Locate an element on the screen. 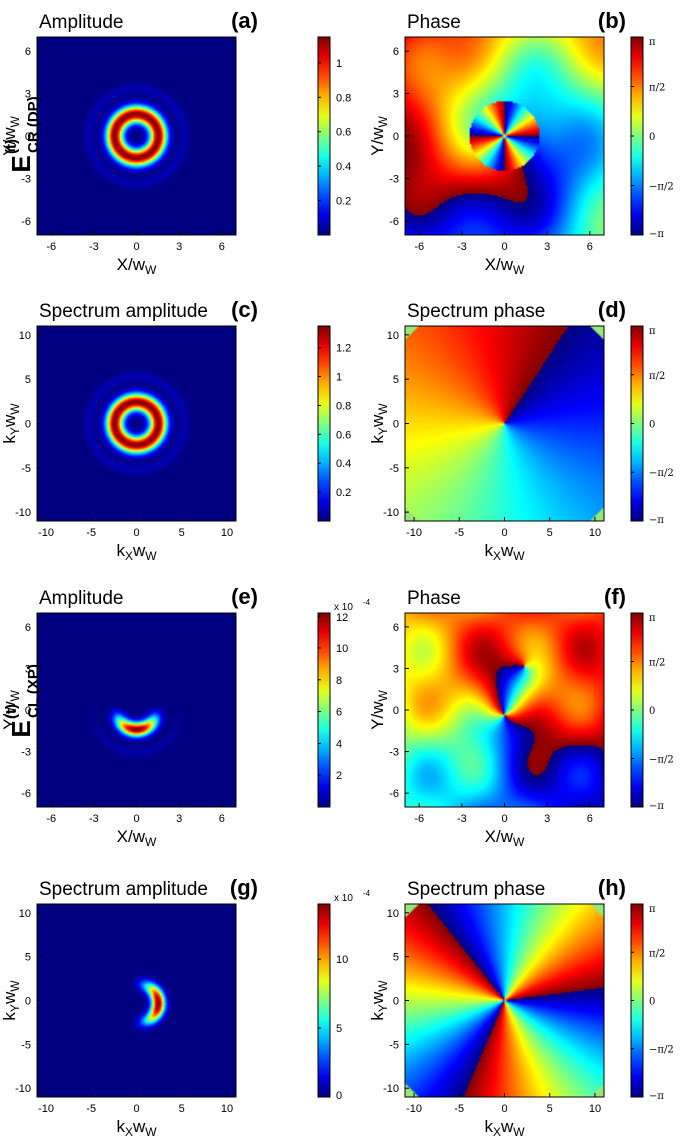 The height and width of the screenshot is (1146, 700). row-label-sub: CR (DP) is located at coordinates (33, 124).